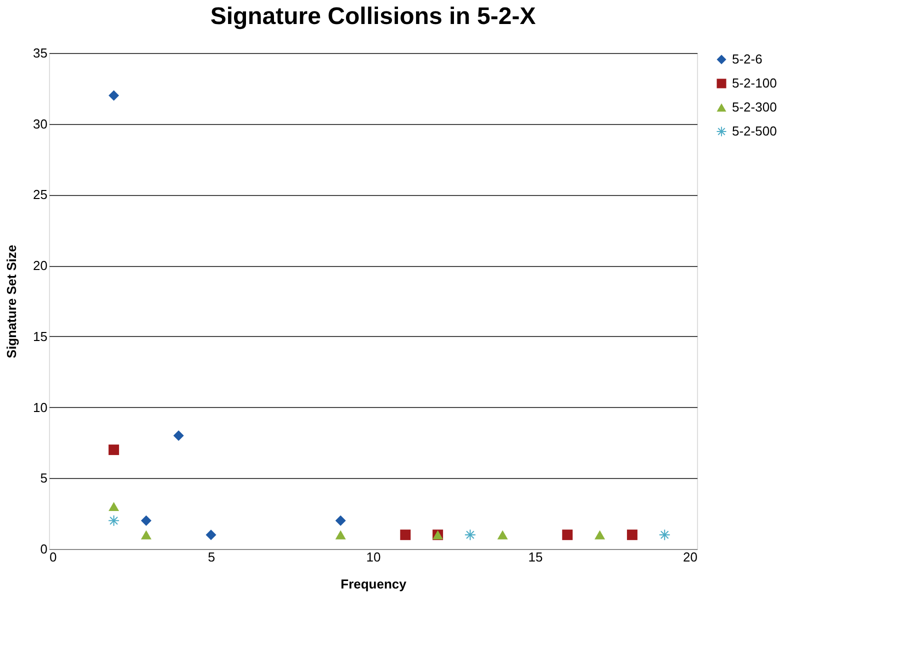  Describe the element at coordinates (53, 557) in the screenshot. I see `x-tick-label: 0` at that location.